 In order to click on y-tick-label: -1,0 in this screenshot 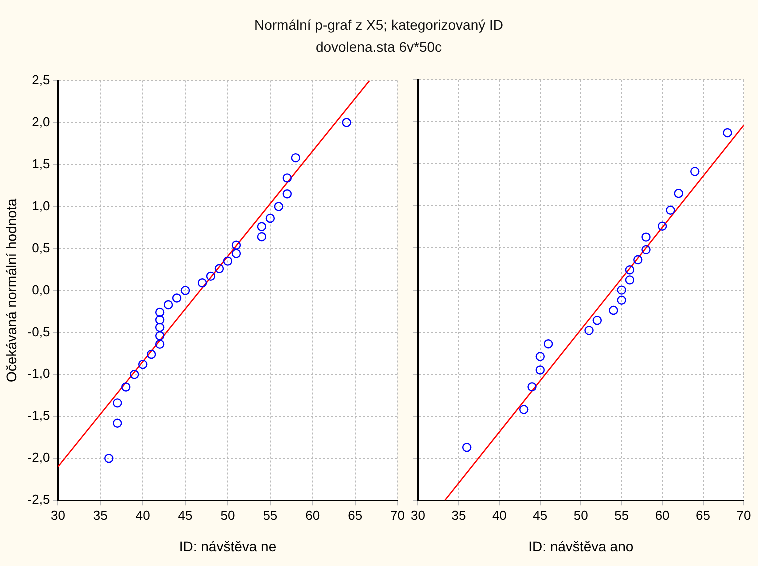, I will do `click(39, 374)`.